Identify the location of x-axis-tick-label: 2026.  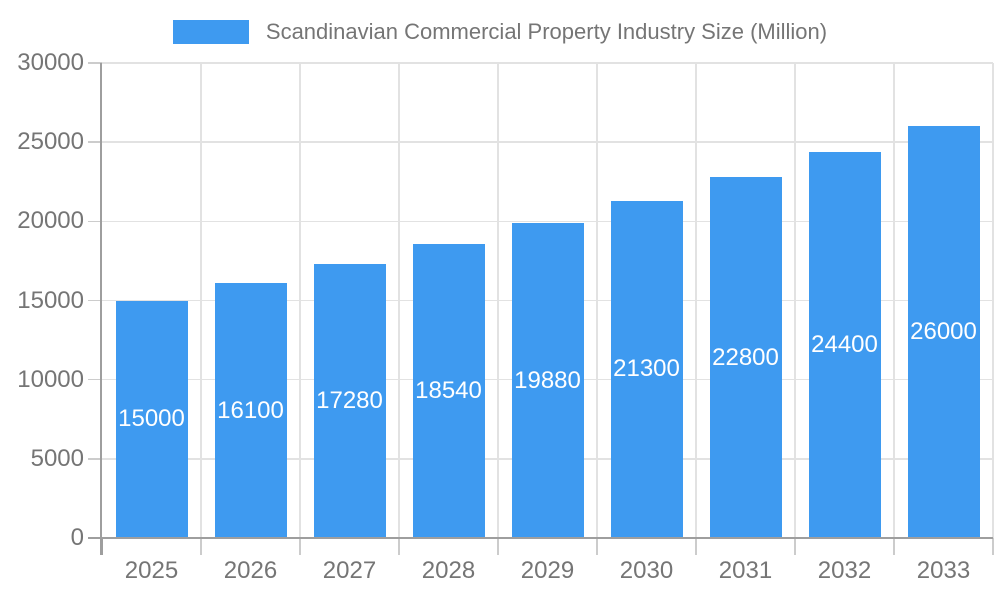
(250, 570).